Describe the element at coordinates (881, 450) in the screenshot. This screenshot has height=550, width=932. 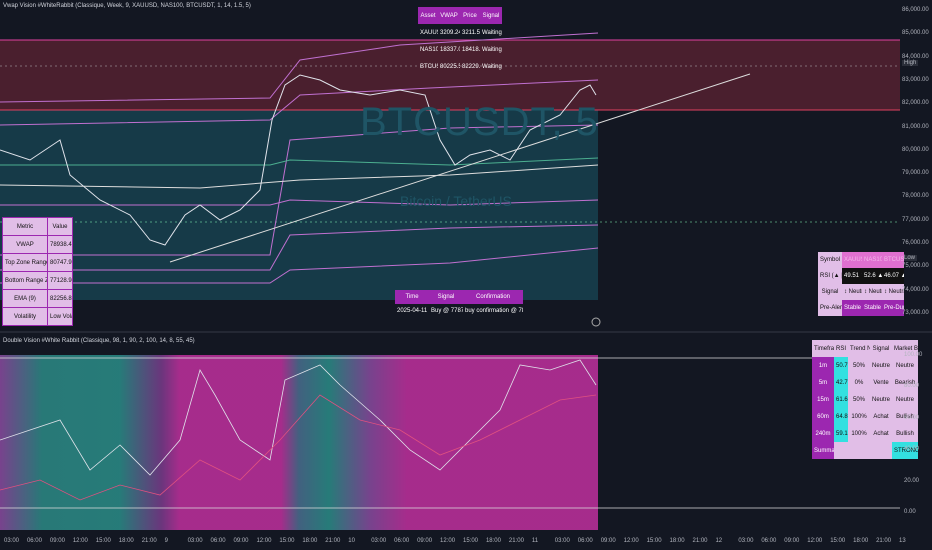
I see `table-cell` at that location.